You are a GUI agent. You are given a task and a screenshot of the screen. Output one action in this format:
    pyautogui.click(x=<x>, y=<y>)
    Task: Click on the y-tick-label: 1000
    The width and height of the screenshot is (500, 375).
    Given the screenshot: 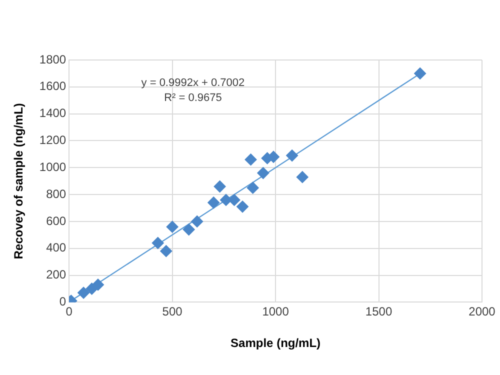 What is the action you would take?
    pyautogui.click(x=52, y=167)
    